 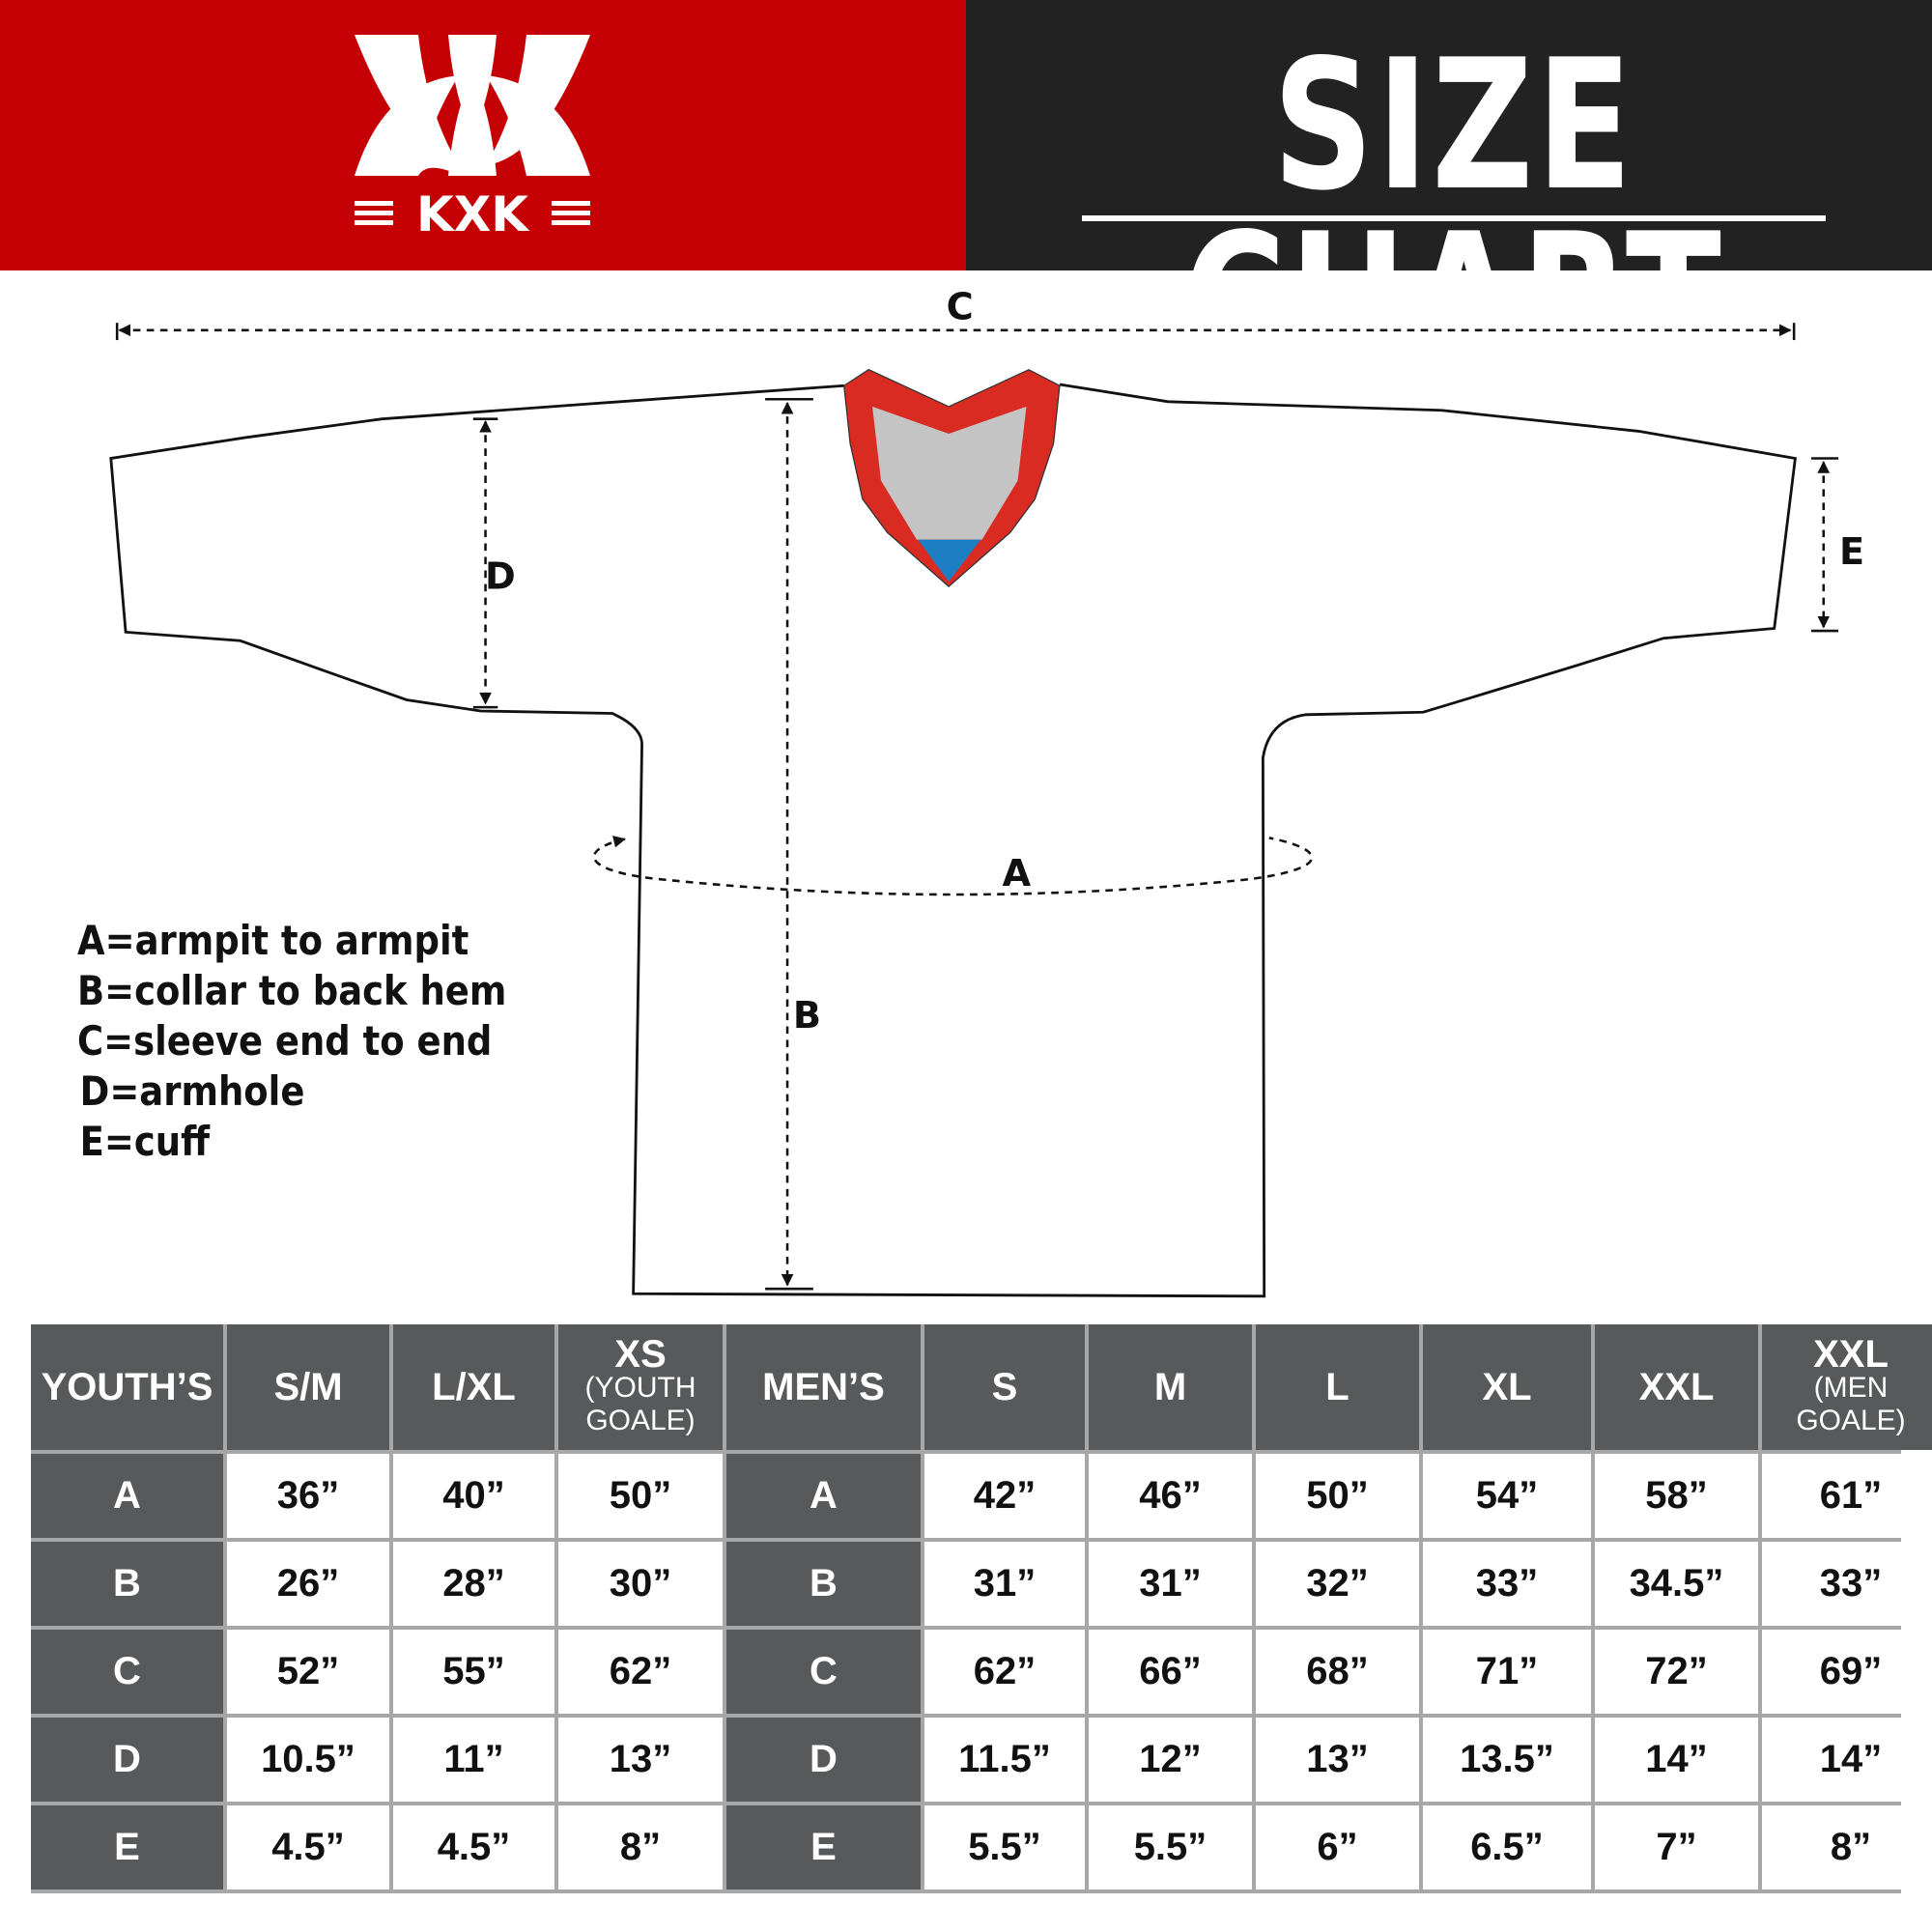 I want to click on table-cell: 55”, so click(x=473, y=1672).